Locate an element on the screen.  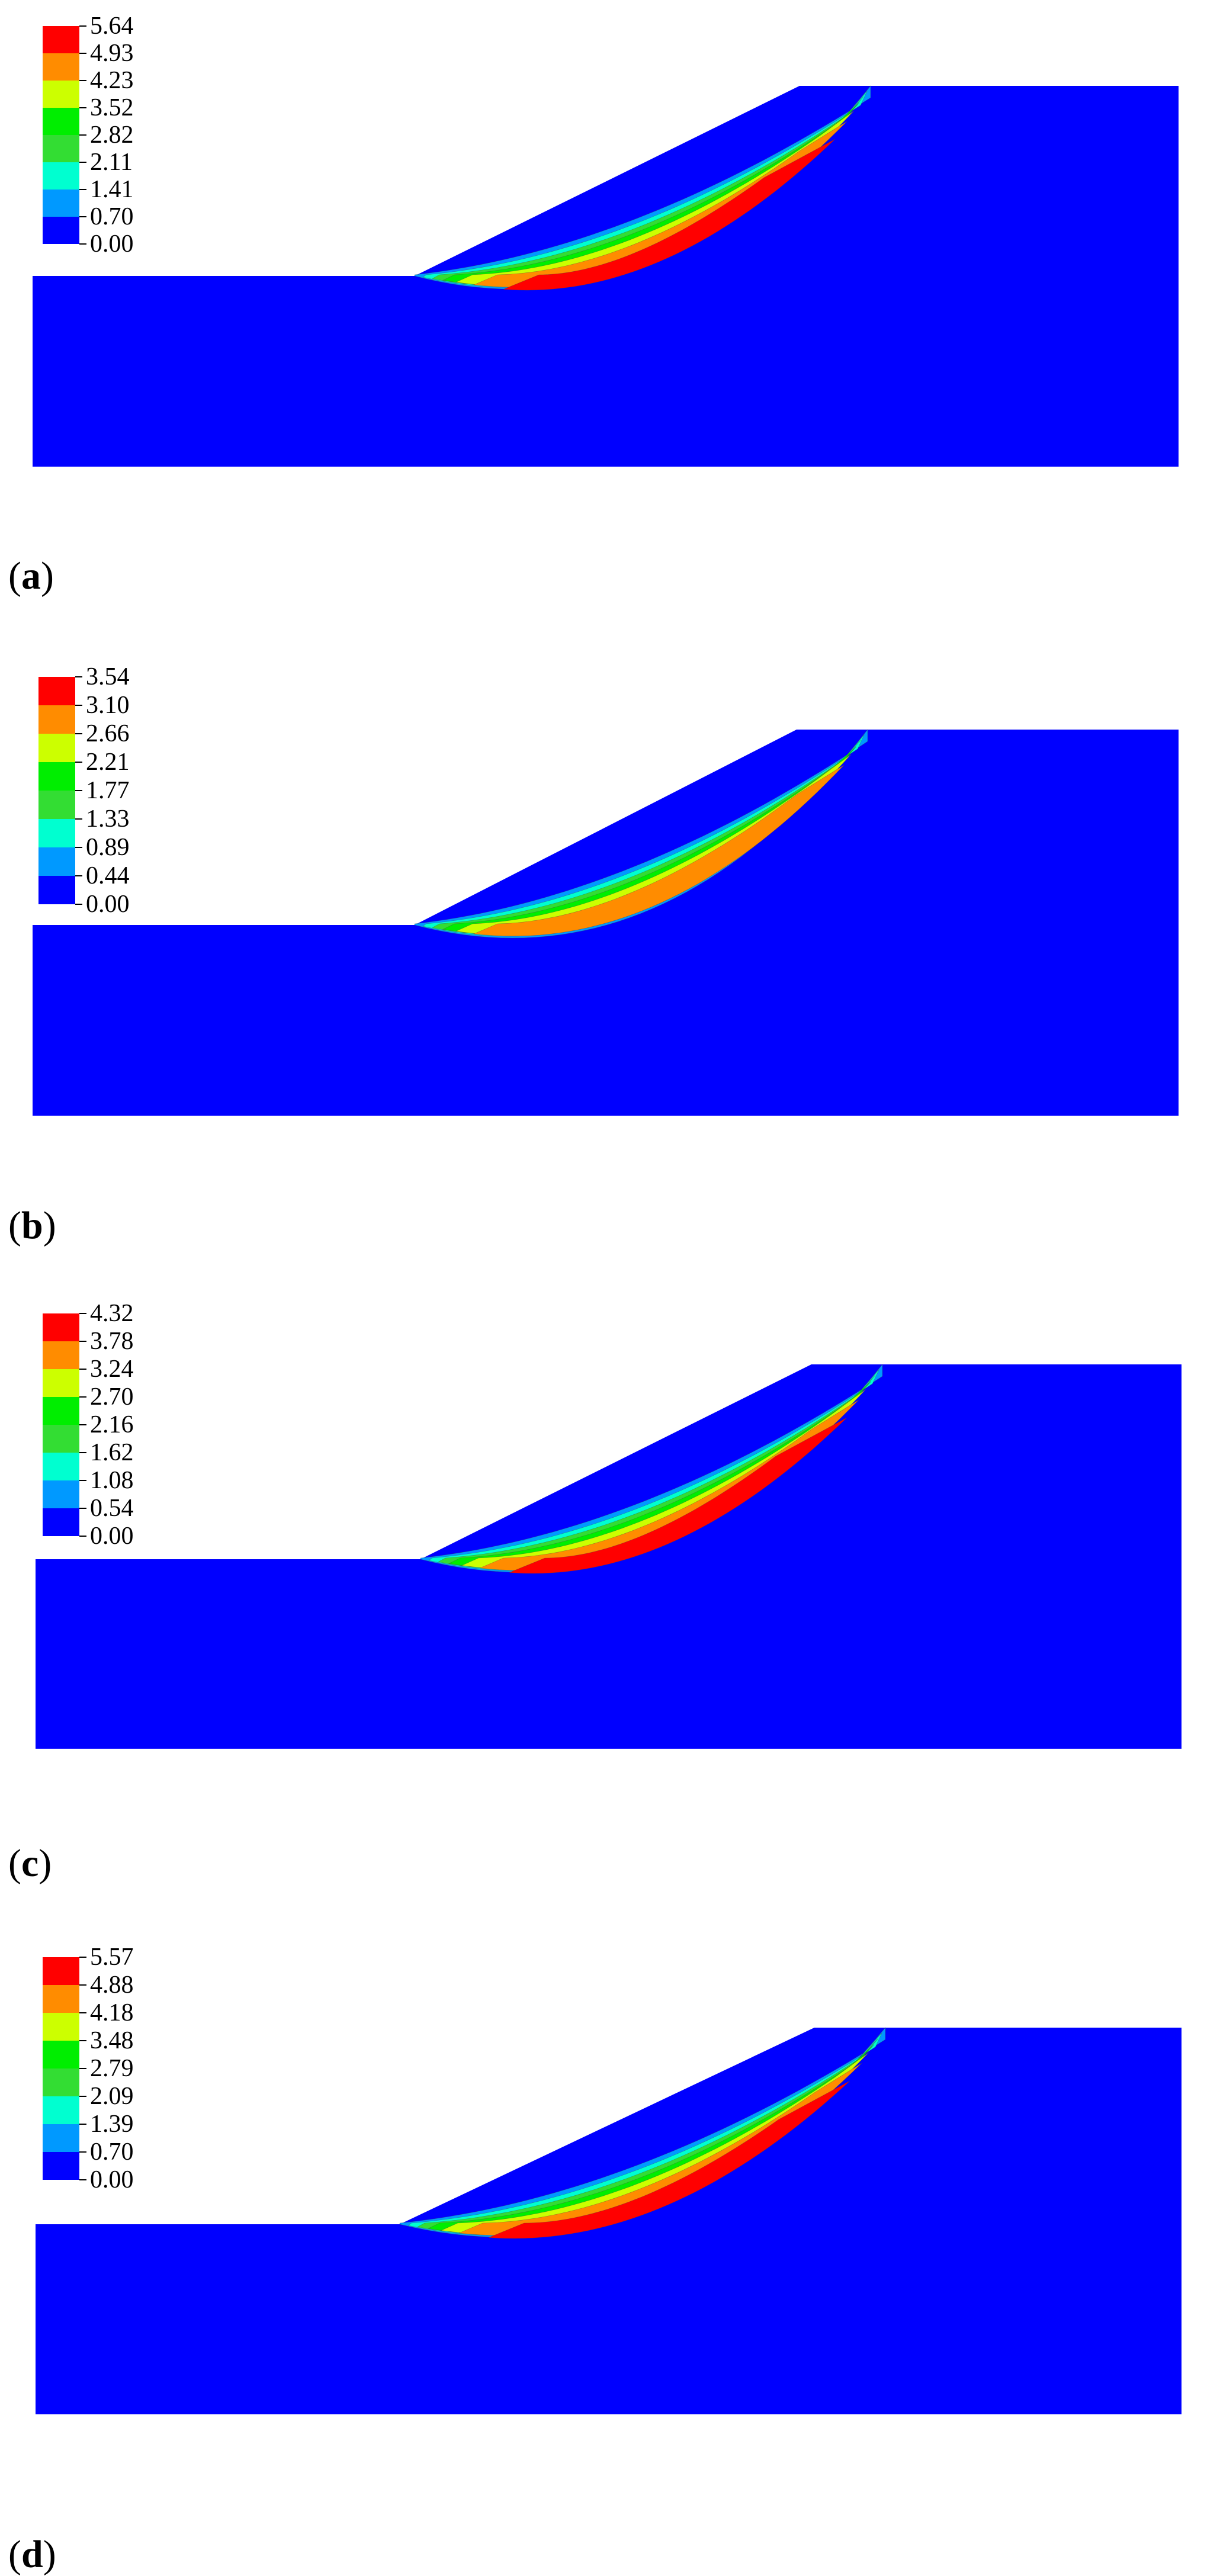
legend-tick-label: 3.24 is located at coordinates (112, 1370).